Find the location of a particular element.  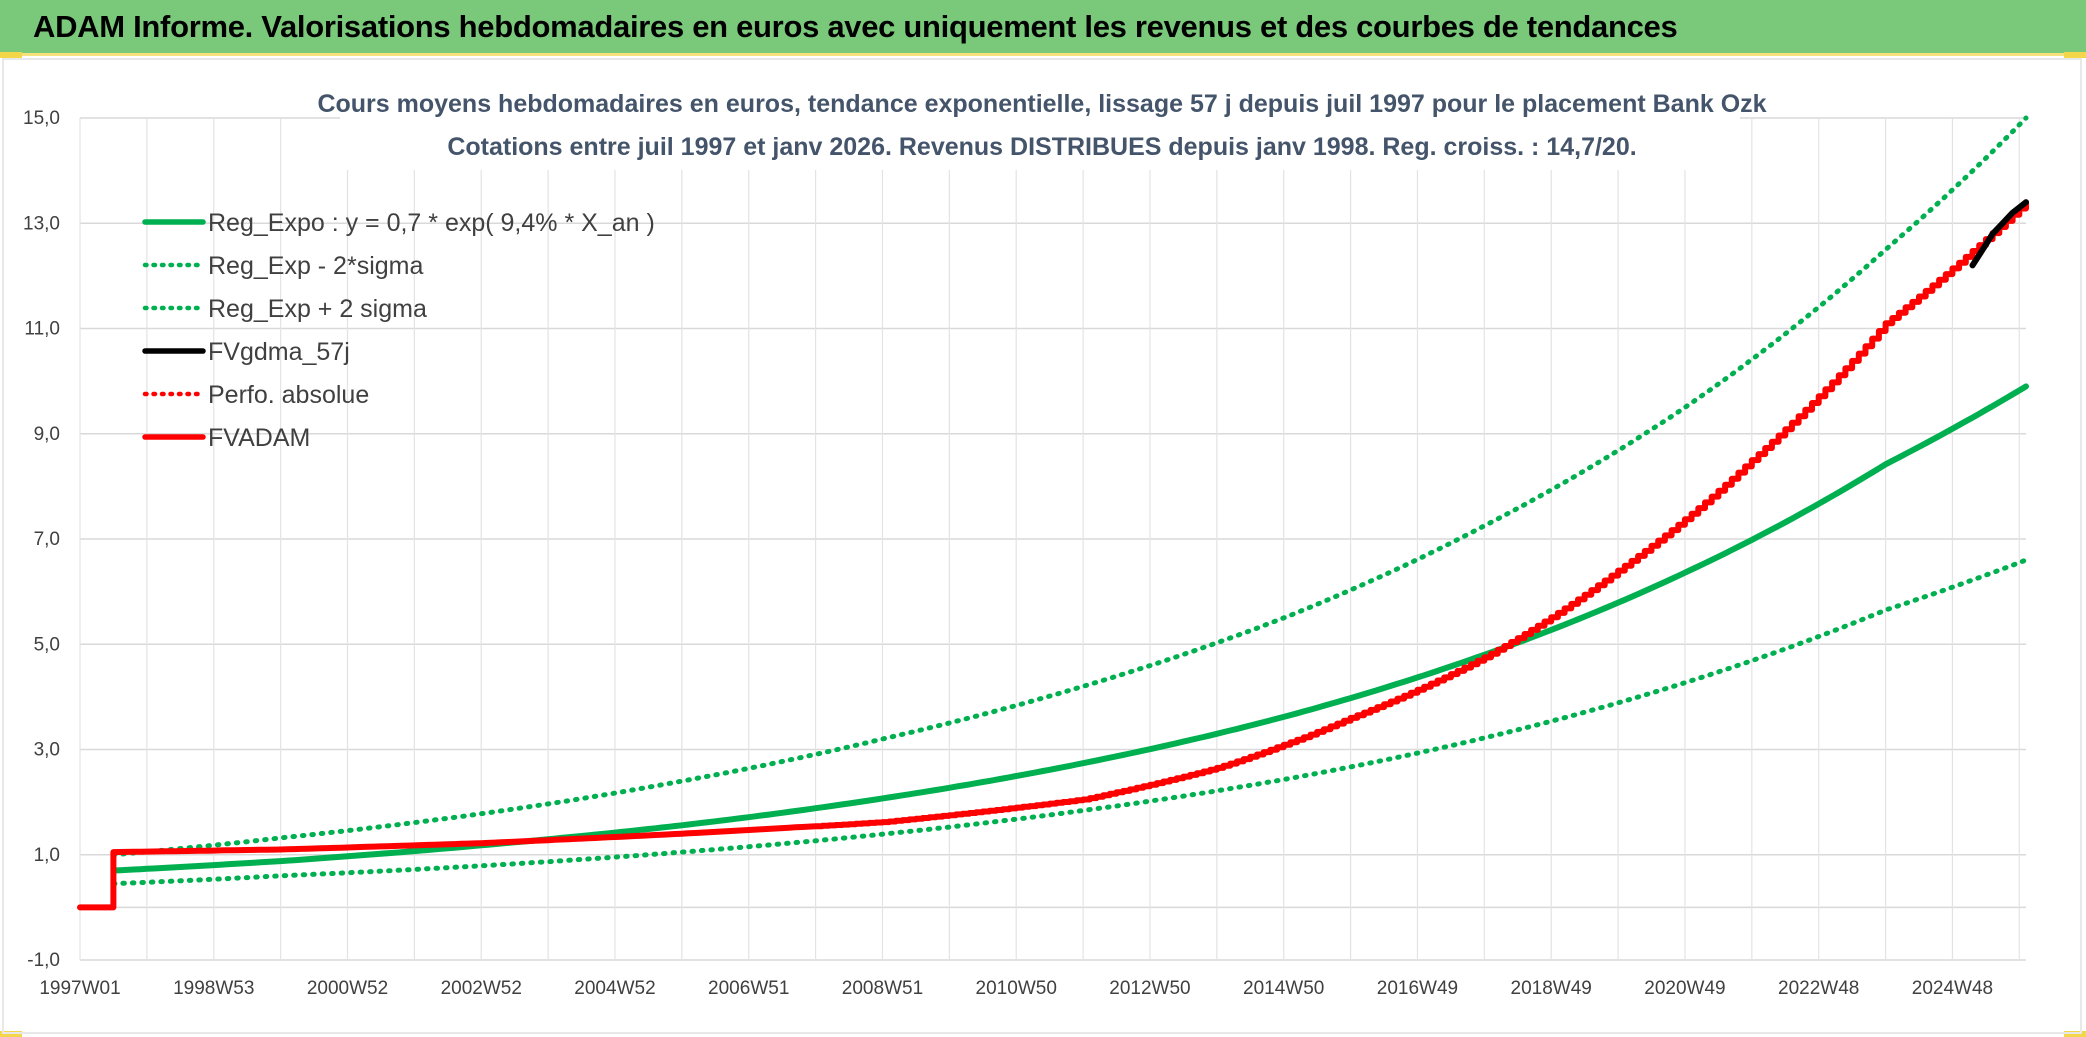

y-tick-label: 15,0 is located at coordinates (41, 118).